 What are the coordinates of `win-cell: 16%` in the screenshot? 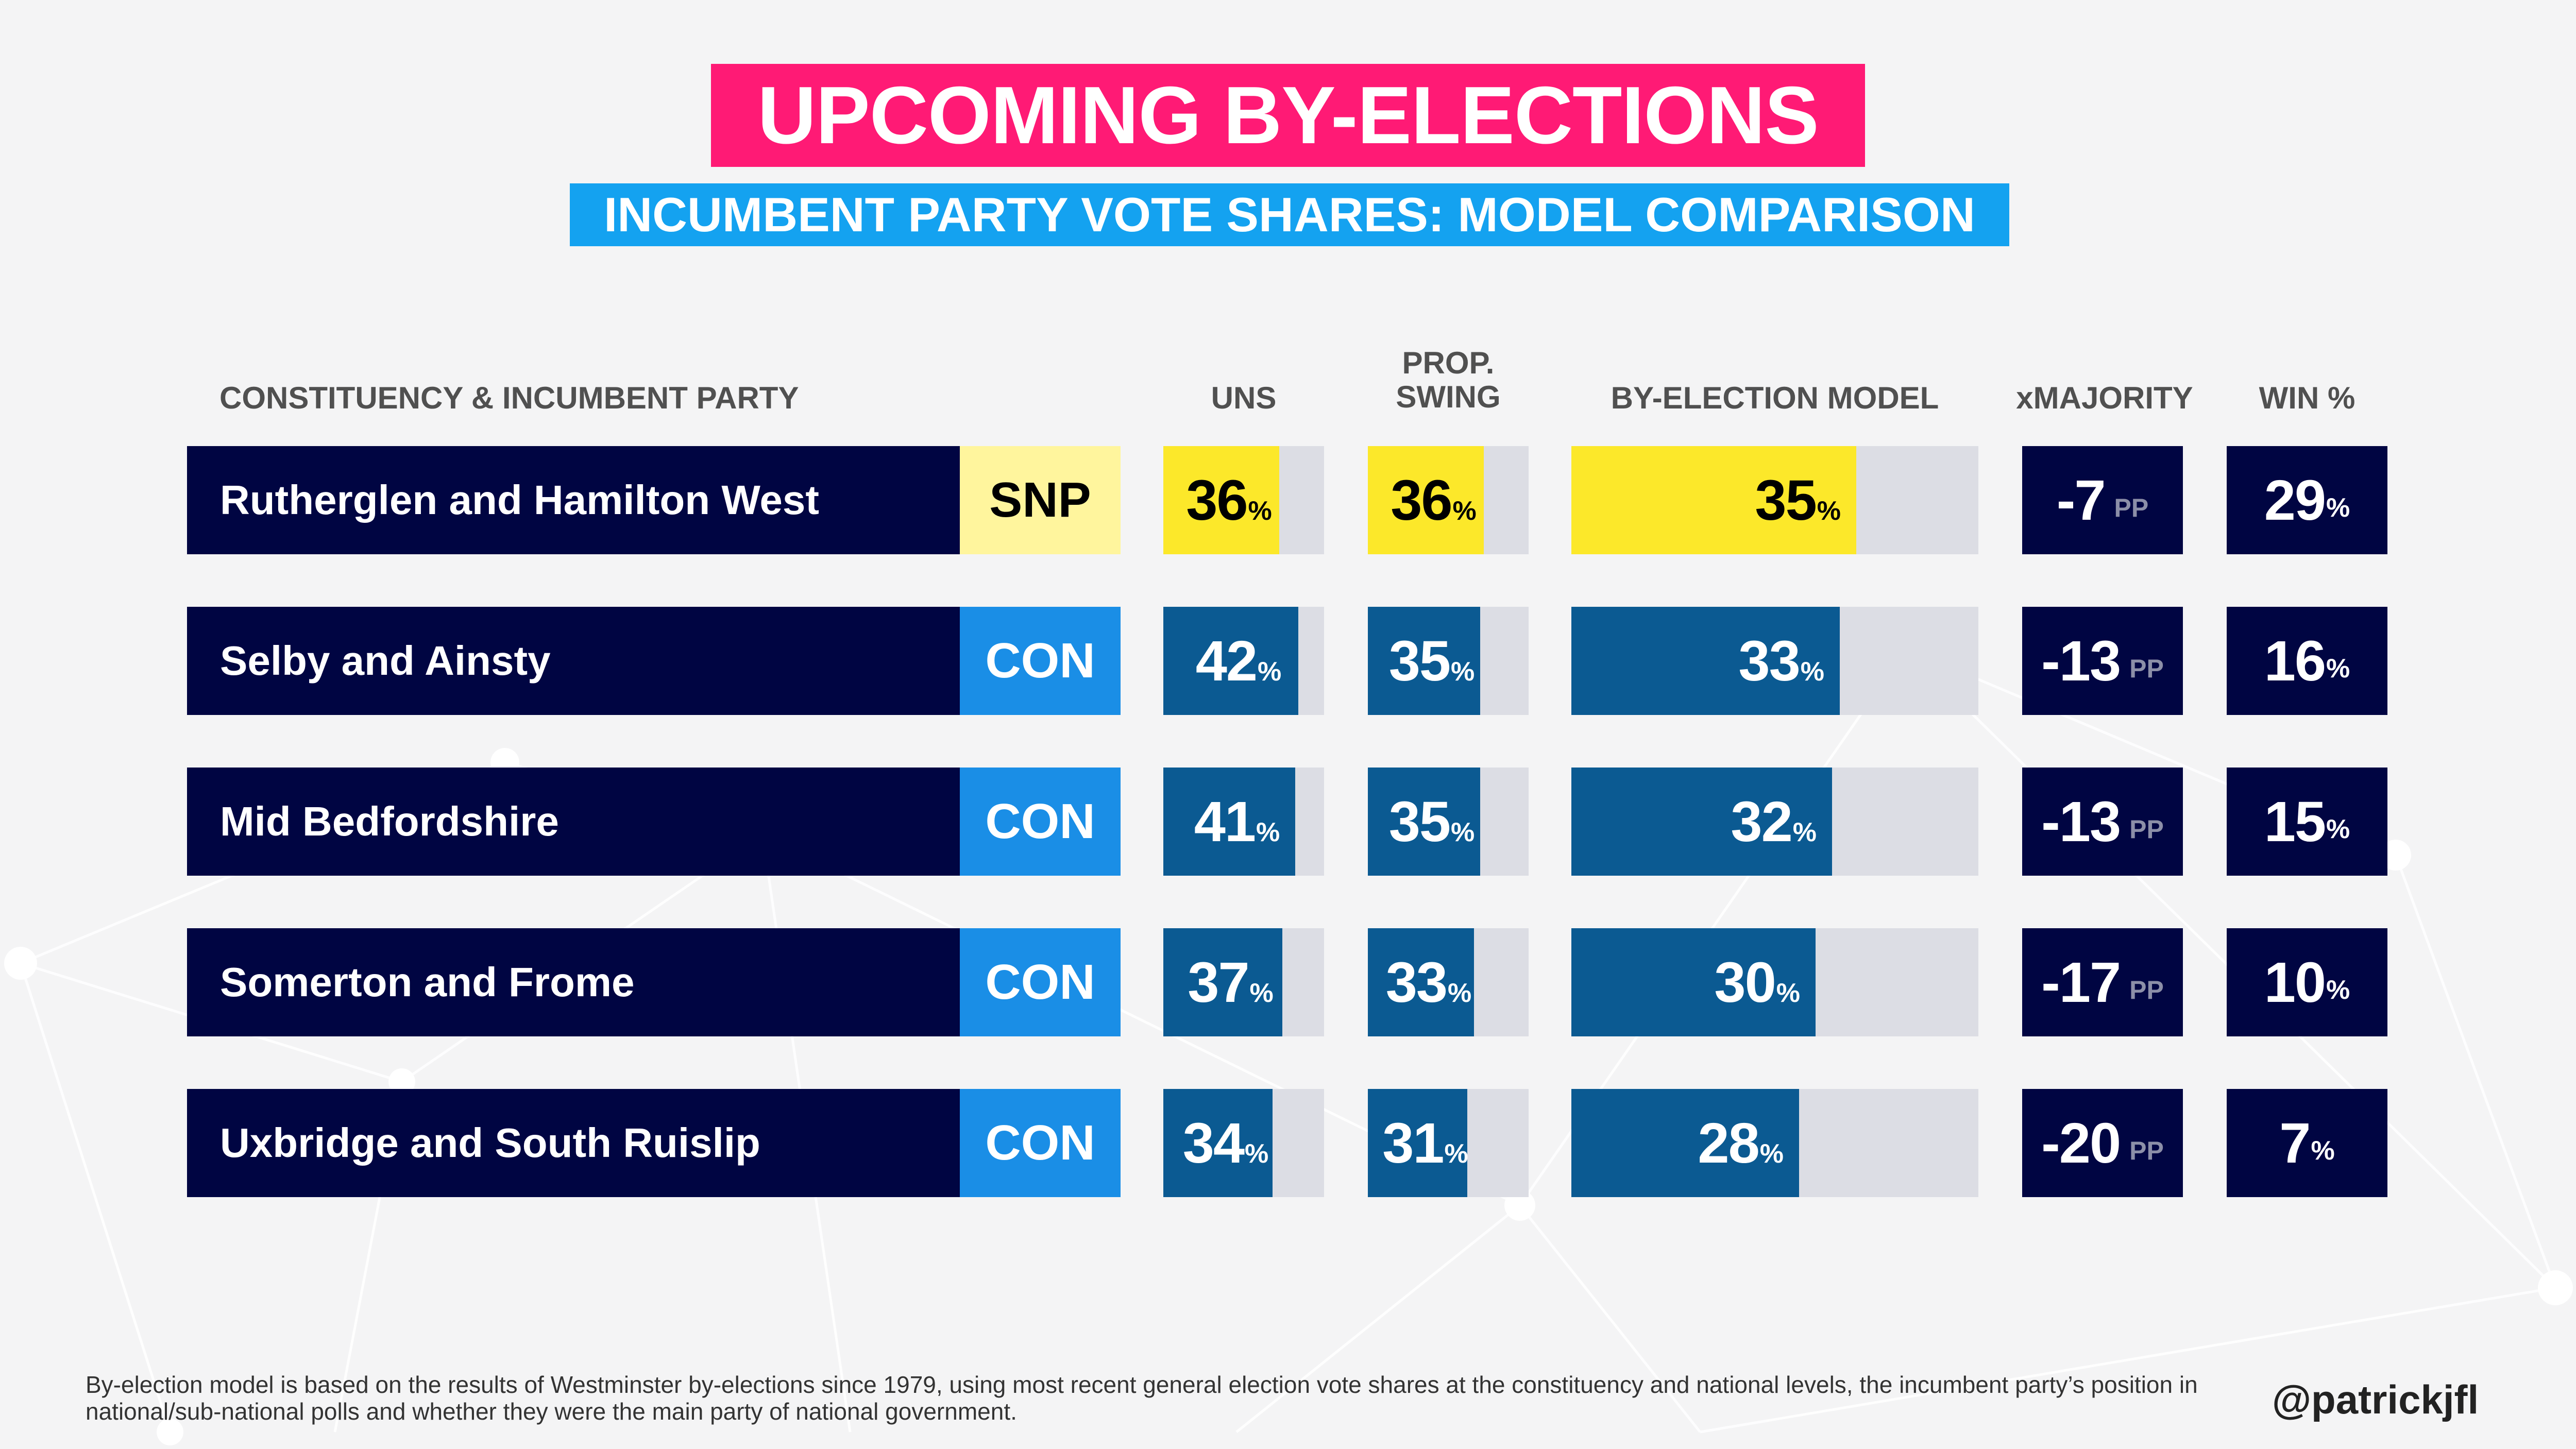 It's located at (2307, 661).